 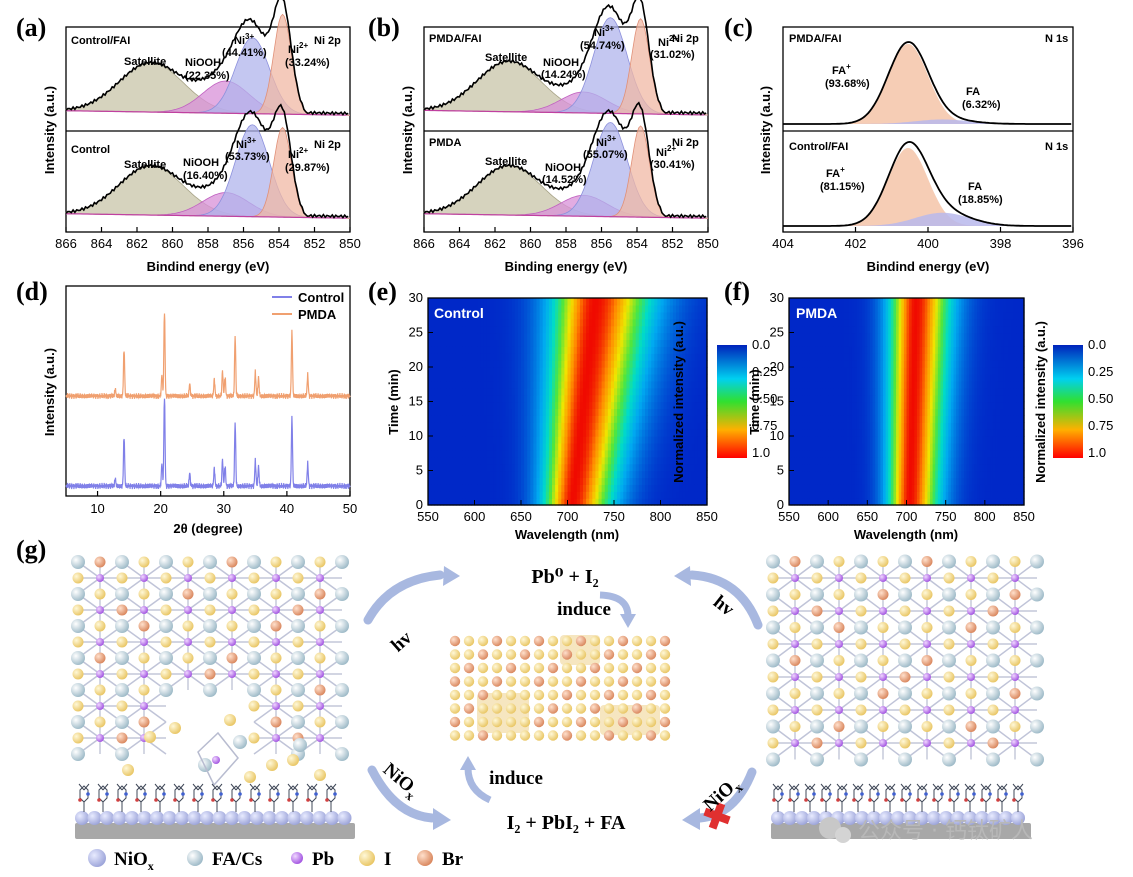 I want to click on a-ticks-tick-label: 860, so click(x=173, y=243).